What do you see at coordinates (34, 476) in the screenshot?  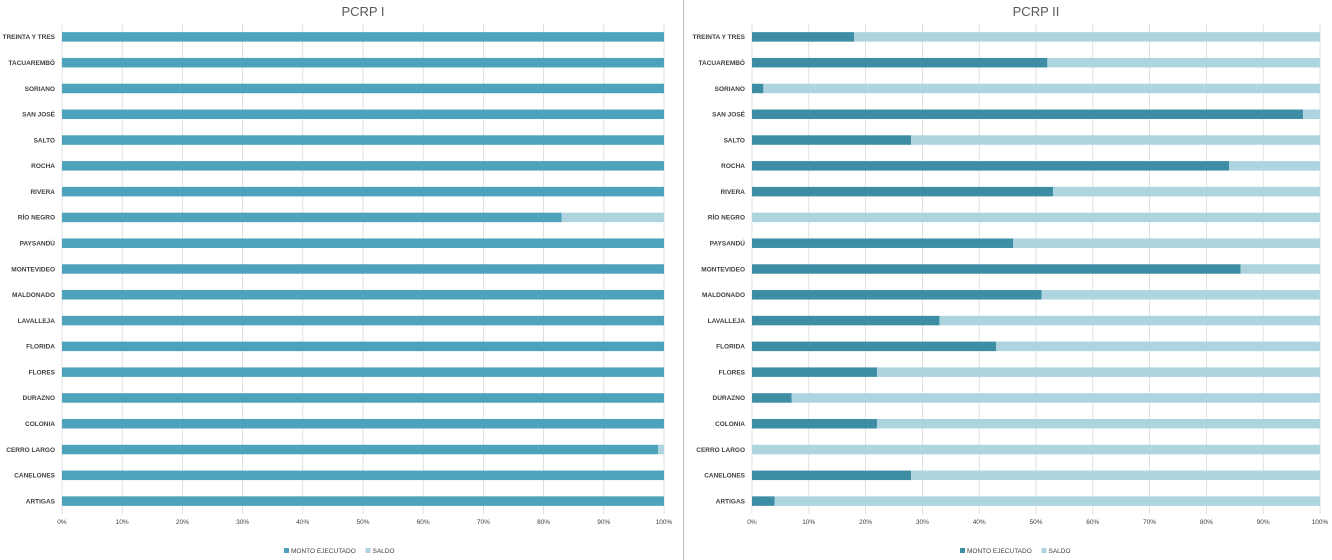 I see `chart-1-category-label: CANELONES` at bounding box center [34, 476].